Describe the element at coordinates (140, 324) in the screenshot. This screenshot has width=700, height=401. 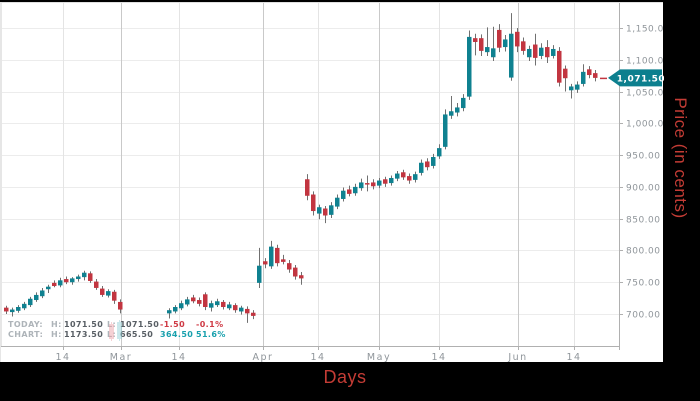
I see `legend-today-low: 1071.50` at that location.